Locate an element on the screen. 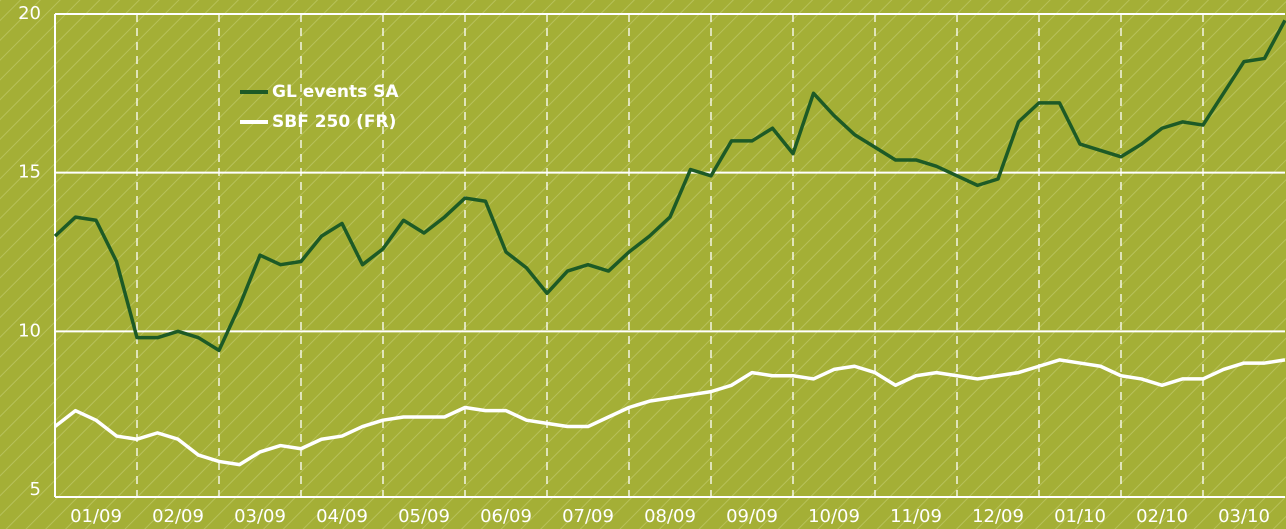 The height and width of the screenshot is (529, 1286). x-tick-label: 02/09 is located at coordinates (178, 516).